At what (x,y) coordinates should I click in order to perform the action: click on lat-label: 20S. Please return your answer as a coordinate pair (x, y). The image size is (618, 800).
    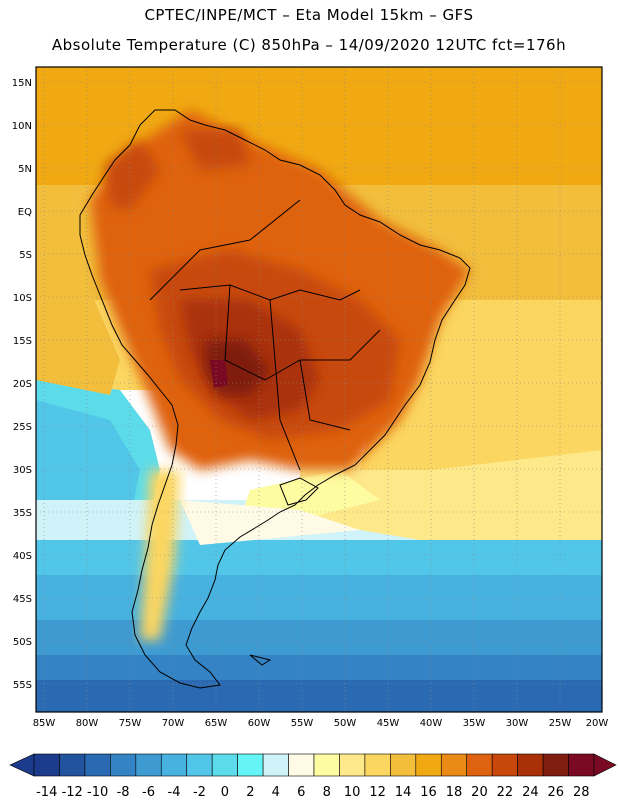
    Looking at the image, I should click on (22, 384).